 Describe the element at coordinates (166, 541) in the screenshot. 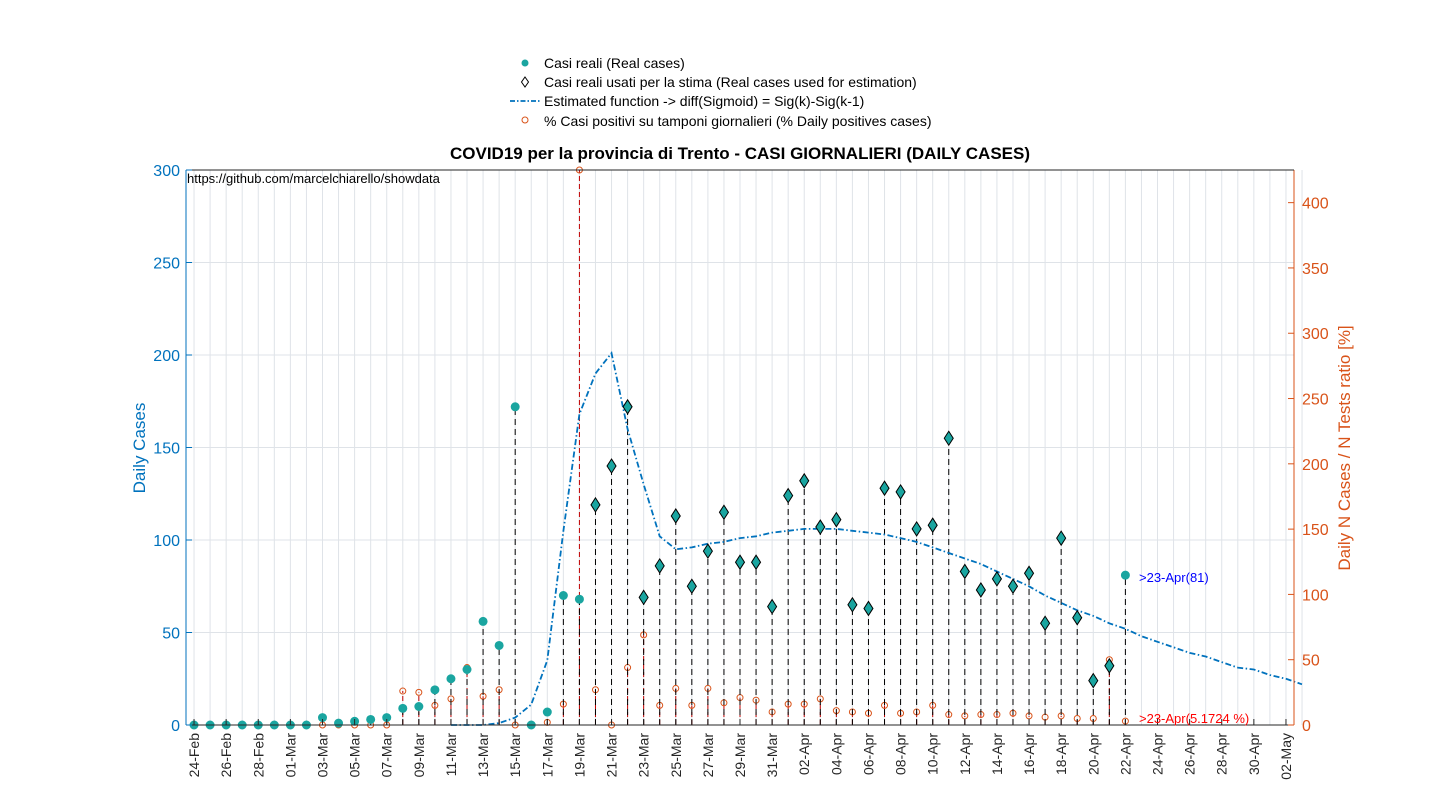

I see `y-tick-label-left: 100` at that location.